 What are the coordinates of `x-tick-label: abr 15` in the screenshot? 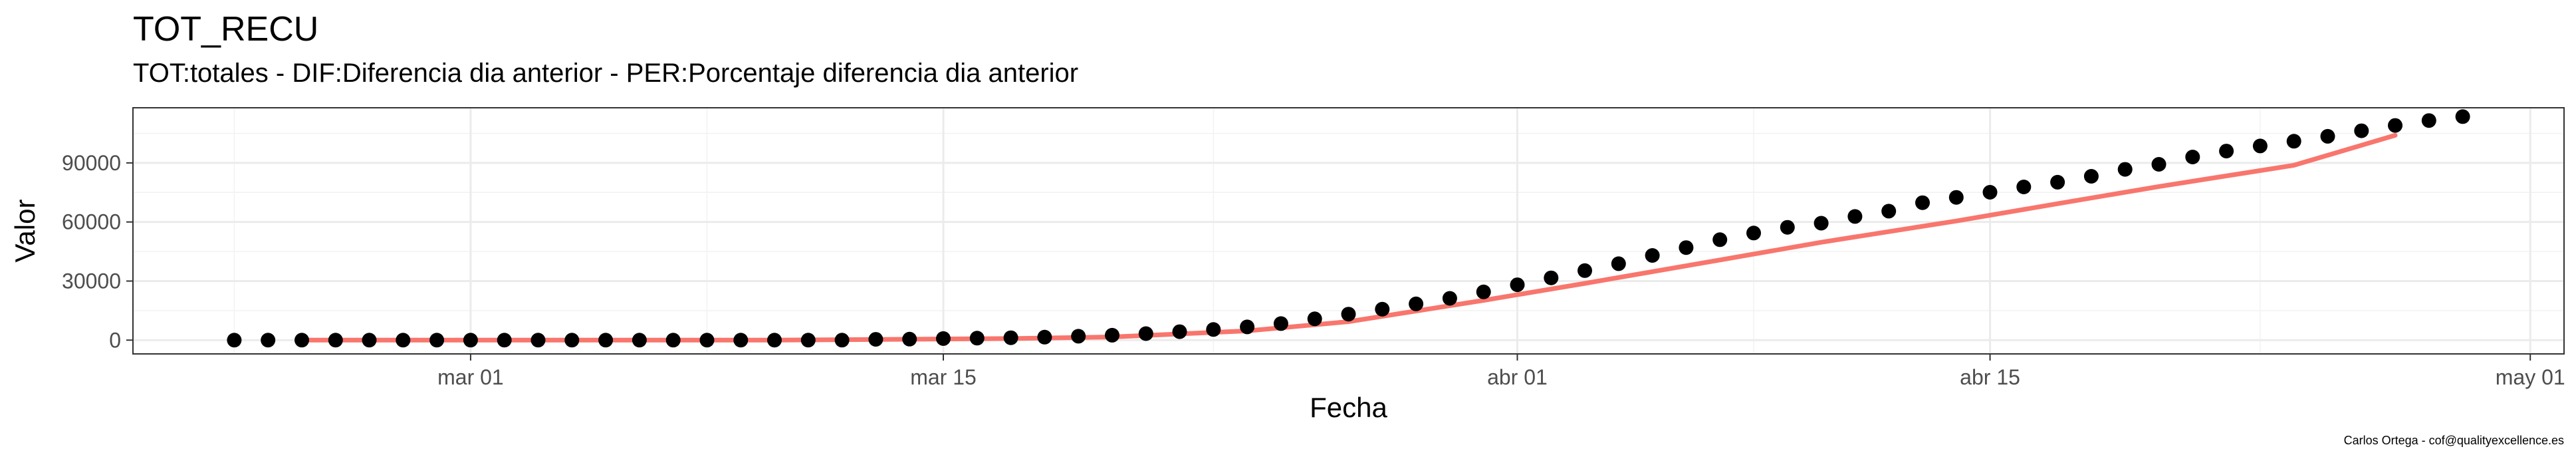 It's located at (1990, 377).